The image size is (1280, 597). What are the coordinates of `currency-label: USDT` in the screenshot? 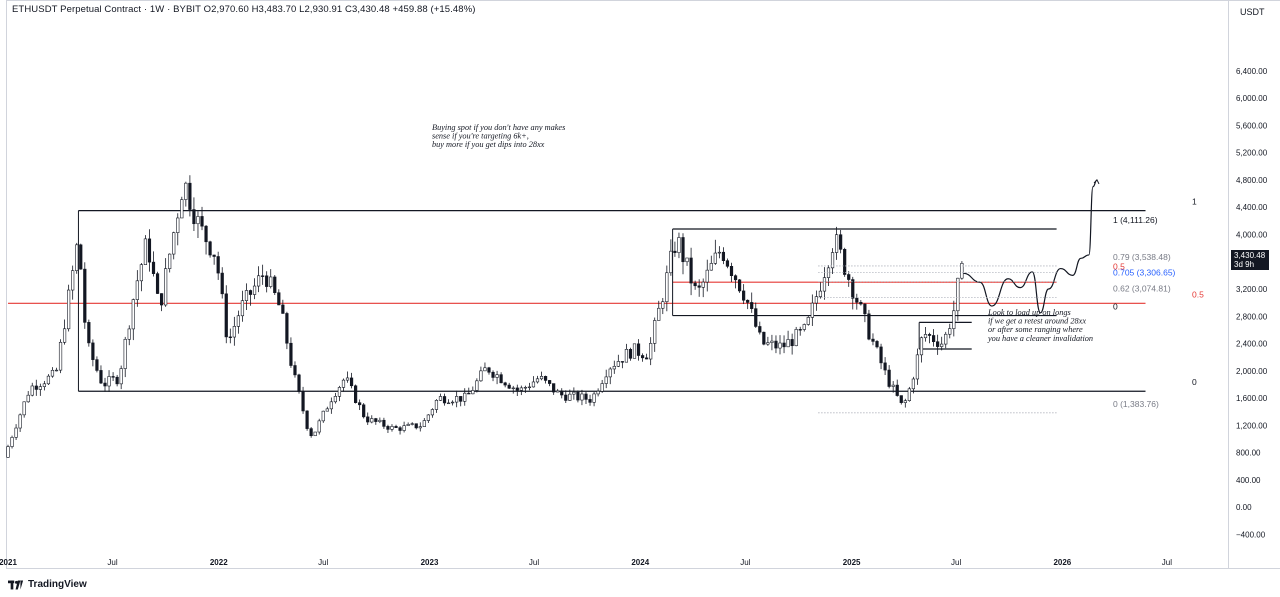 It's located at (1252, 12).